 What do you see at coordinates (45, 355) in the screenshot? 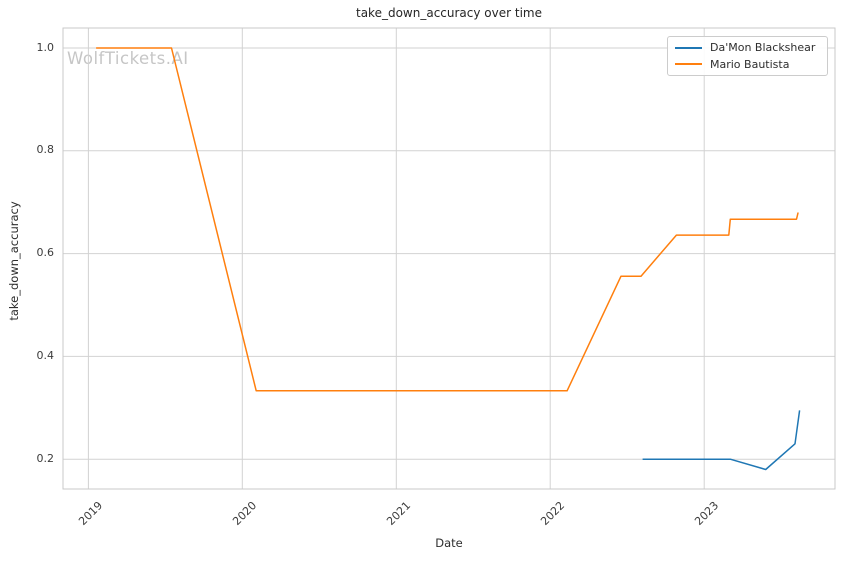
I see `y-tick-label: 0.4` at bounding box center [45, 355].